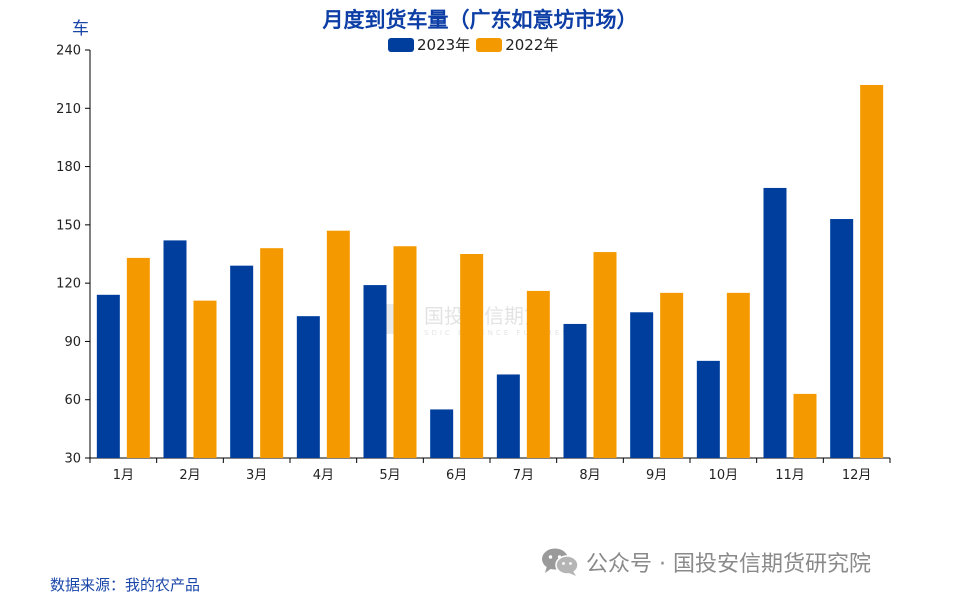 The height and width of the screenshot is (600, 960). Describe the element at coordinates (68, 225) in the screenshot. I see `y-tick-label: 150` at that location.